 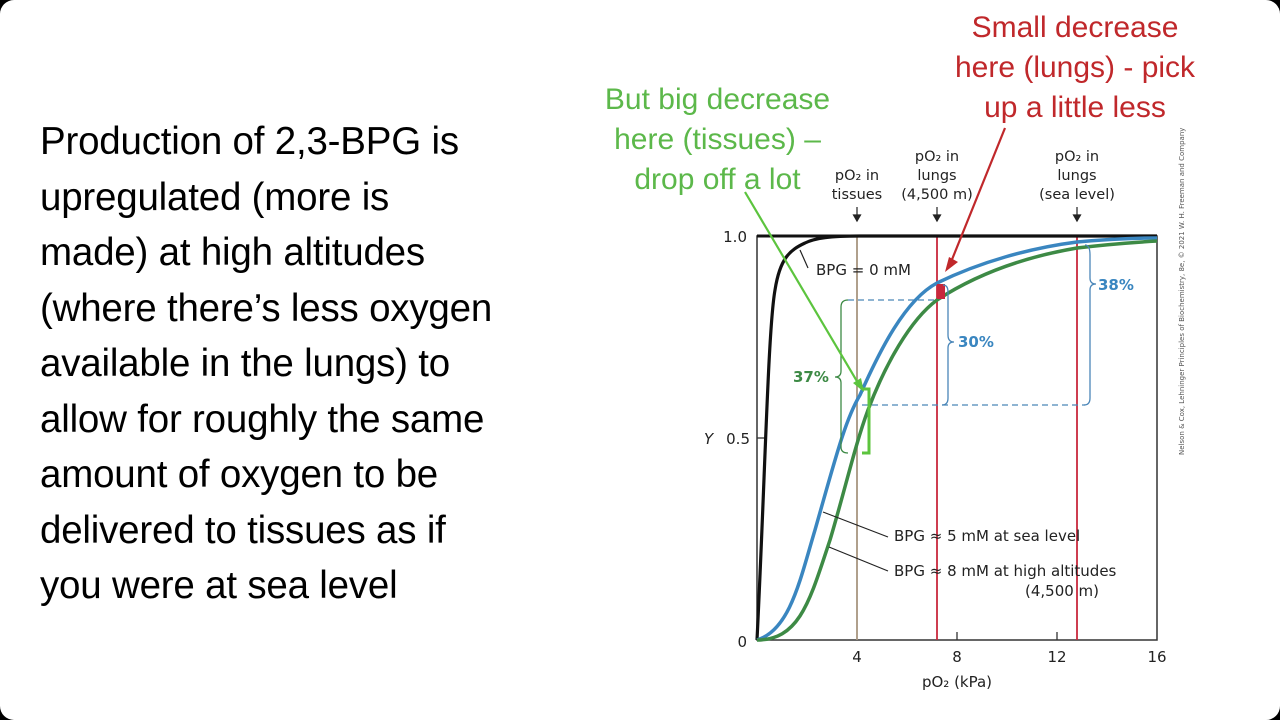 What do you see at coordinates (266, 308) in the screenshot?
I see `body-line: (where there’s less oxygen` at bounding box center [266, 308].